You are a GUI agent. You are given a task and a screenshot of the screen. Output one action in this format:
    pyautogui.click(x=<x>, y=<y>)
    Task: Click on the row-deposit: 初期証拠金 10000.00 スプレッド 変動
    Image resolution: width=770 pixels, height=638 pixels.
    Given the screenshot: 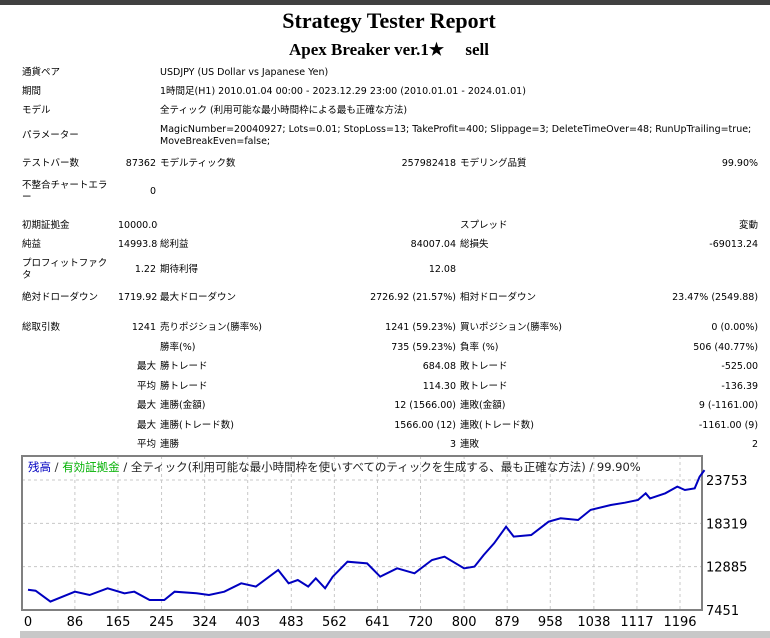 What is the action you would take?
    pyautogui.click(x=390, y=225)
    